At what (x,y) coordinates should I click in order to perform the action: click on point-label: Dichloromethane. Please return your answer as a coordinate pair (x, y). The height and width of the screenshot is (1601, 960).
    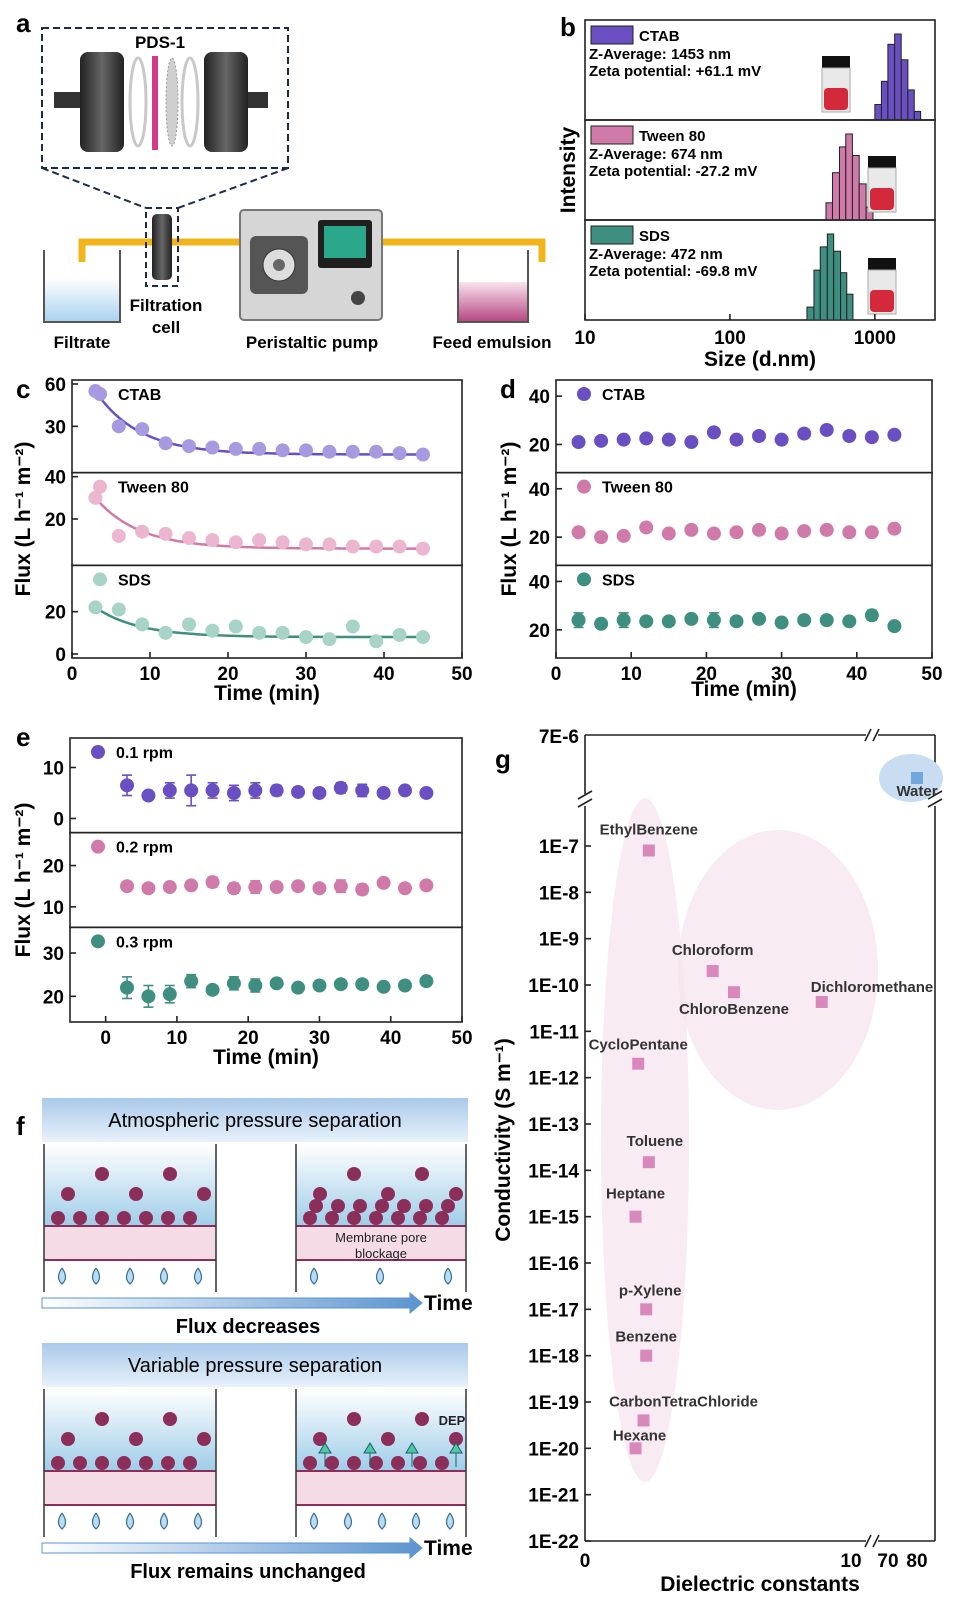
    Looking at the image, I should click on (872, 987).